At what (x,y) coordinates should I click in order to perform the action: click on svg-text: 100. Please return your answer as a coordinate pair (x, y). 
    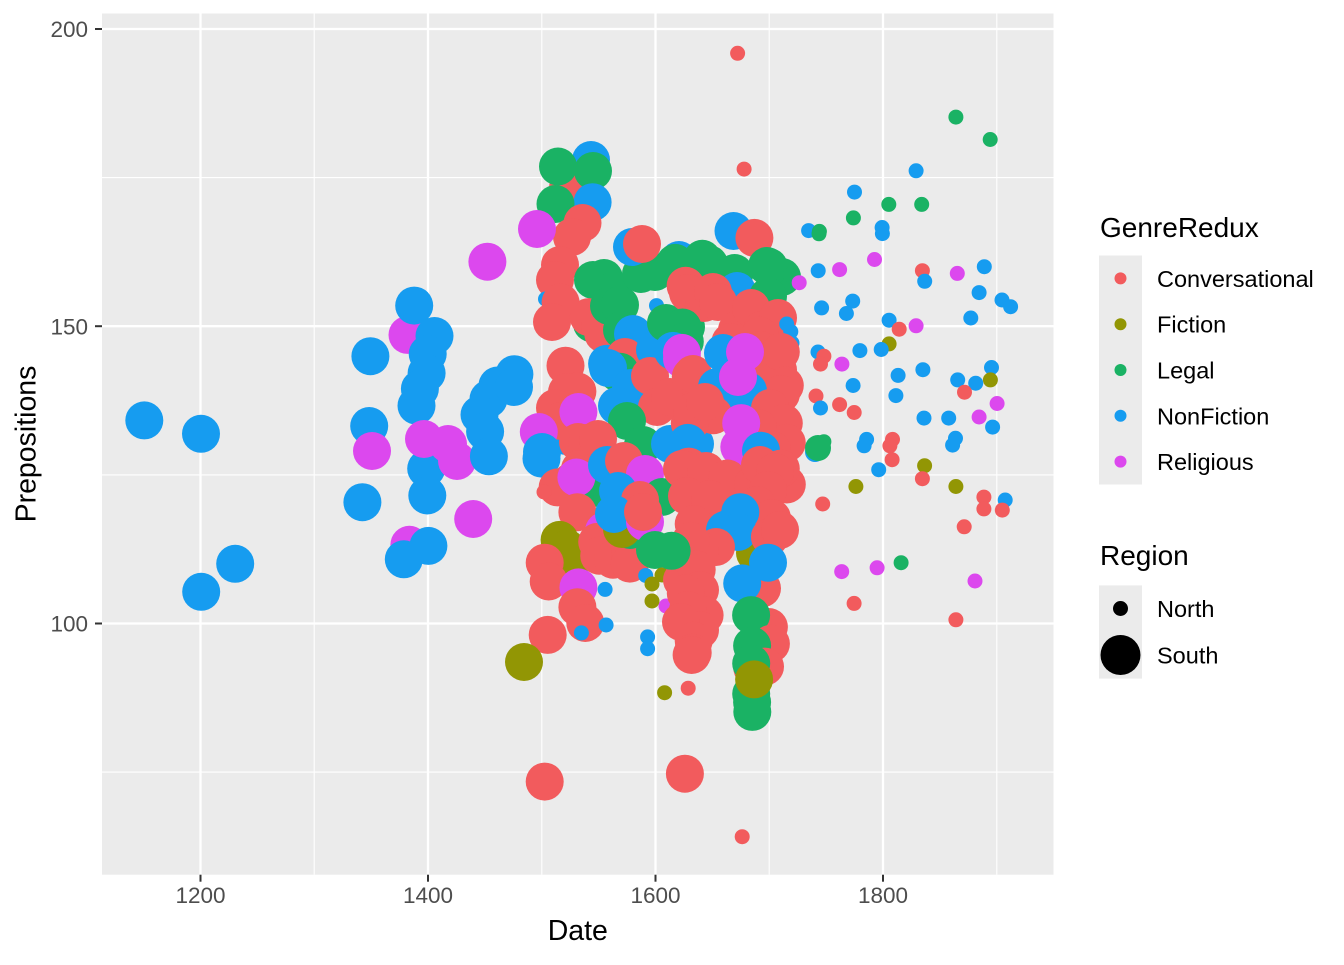
    Looking at the image, I should click on (69, 624).